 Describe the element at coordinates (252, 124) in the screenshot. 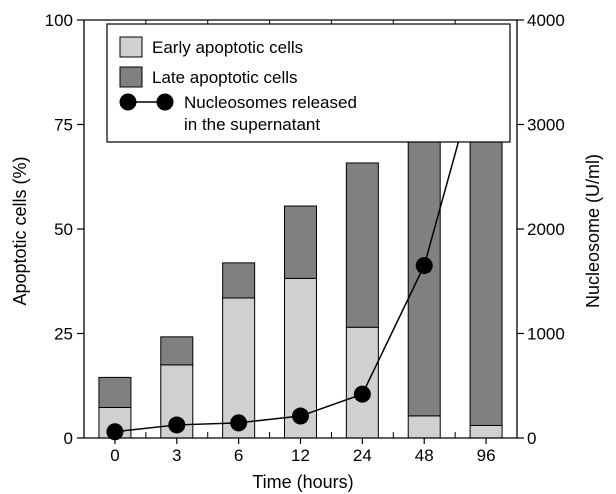

I see `legend-label-nucleosomes-2: in the supernatant` at that location.